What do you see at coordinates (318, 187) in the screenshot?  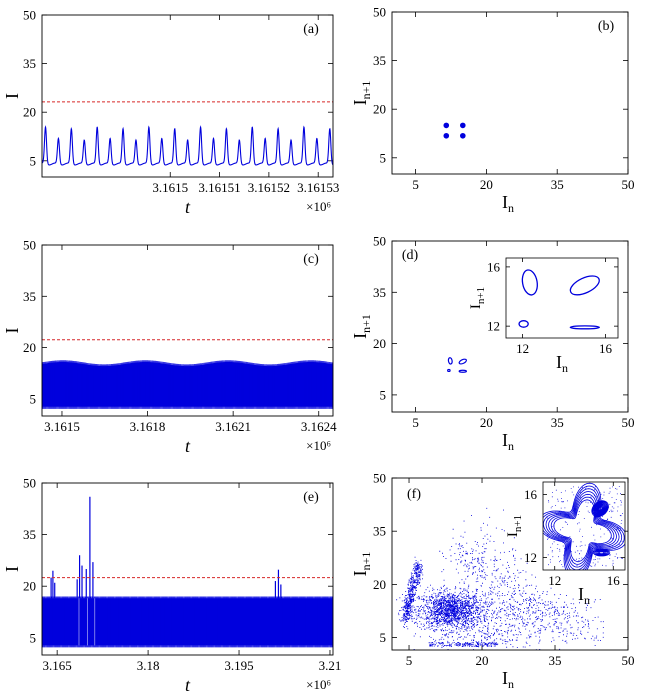 I see `x-tick-label: 3.16153` at bounding box center [318, 187].